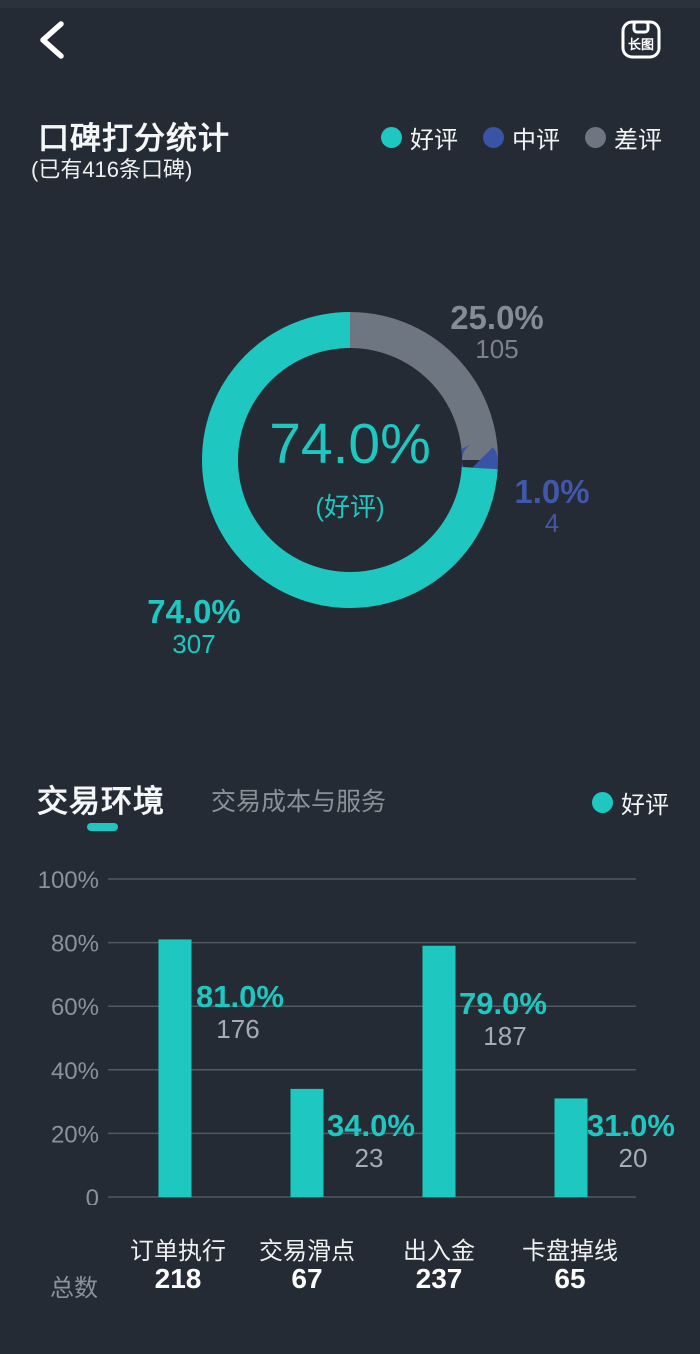  Describe the element at coordinates (631, 1125) in the screenshot. I see `bar-value-label: 31.0%` at that location.